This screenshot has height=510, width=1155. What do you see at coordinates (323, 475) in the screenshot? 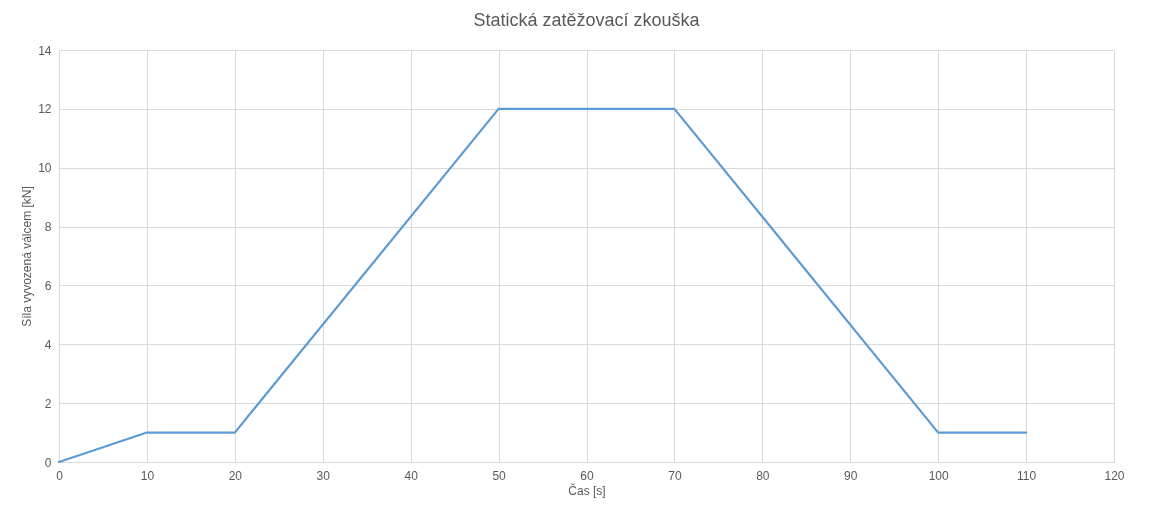
I see `x-tick-label: 30` at bounding box center [323, 475].